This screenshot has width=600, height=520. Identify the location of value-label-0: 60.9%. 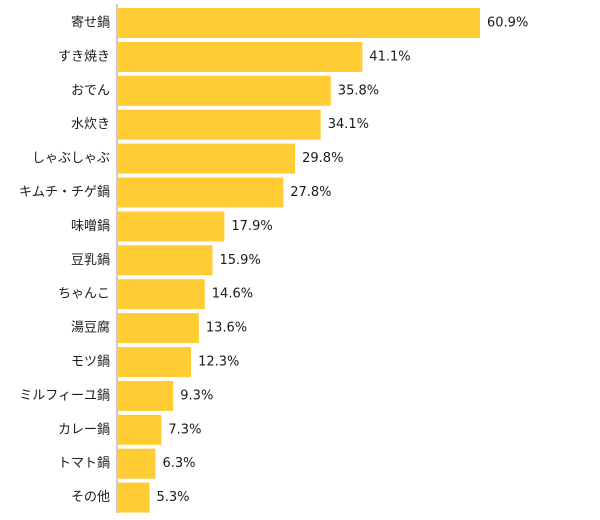
(507, 23).